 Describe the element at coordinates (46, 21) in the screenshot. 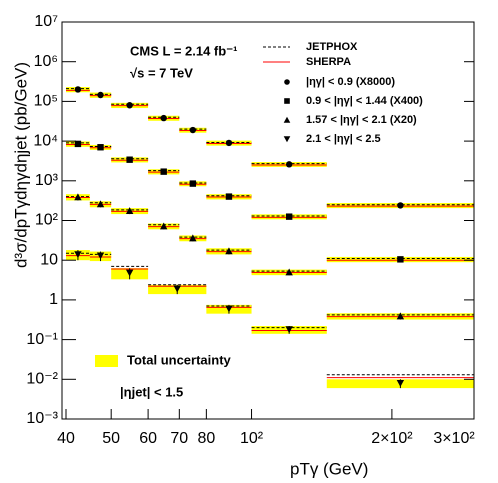

I see `y-tick-label: 10⁷` at that location.